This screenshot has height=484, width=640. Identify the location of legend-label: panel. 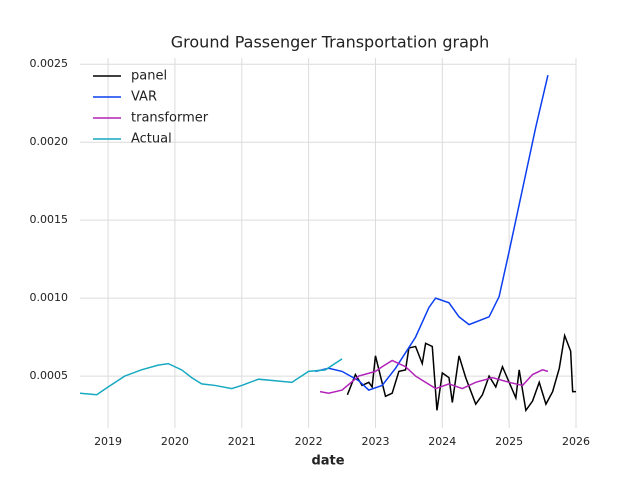
(149, 76).